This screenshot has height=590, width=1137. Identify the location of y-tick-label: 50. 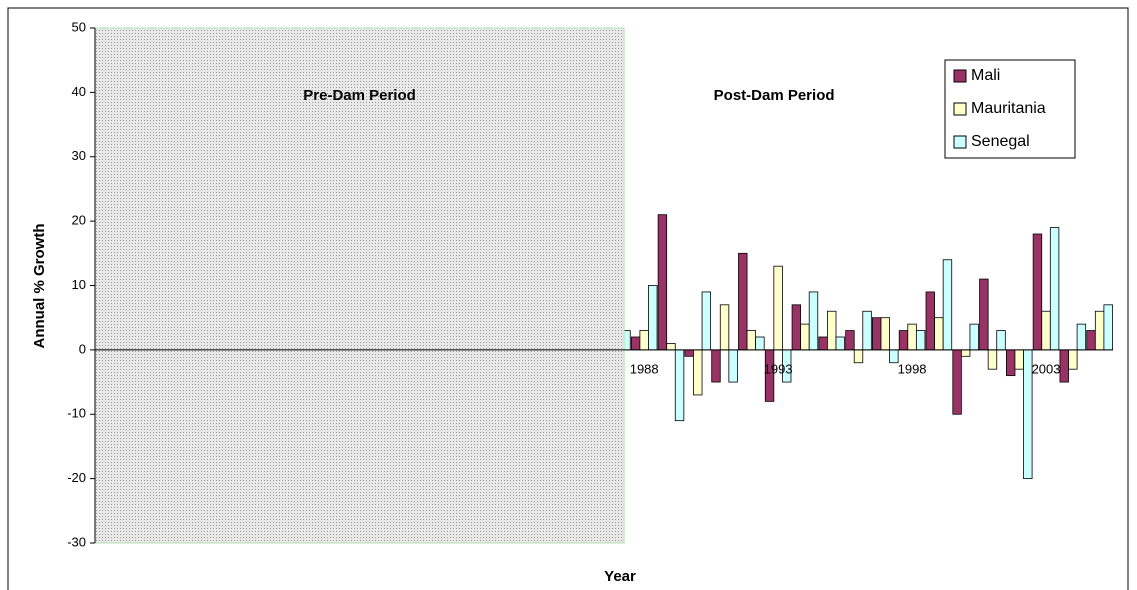
(79, 26).